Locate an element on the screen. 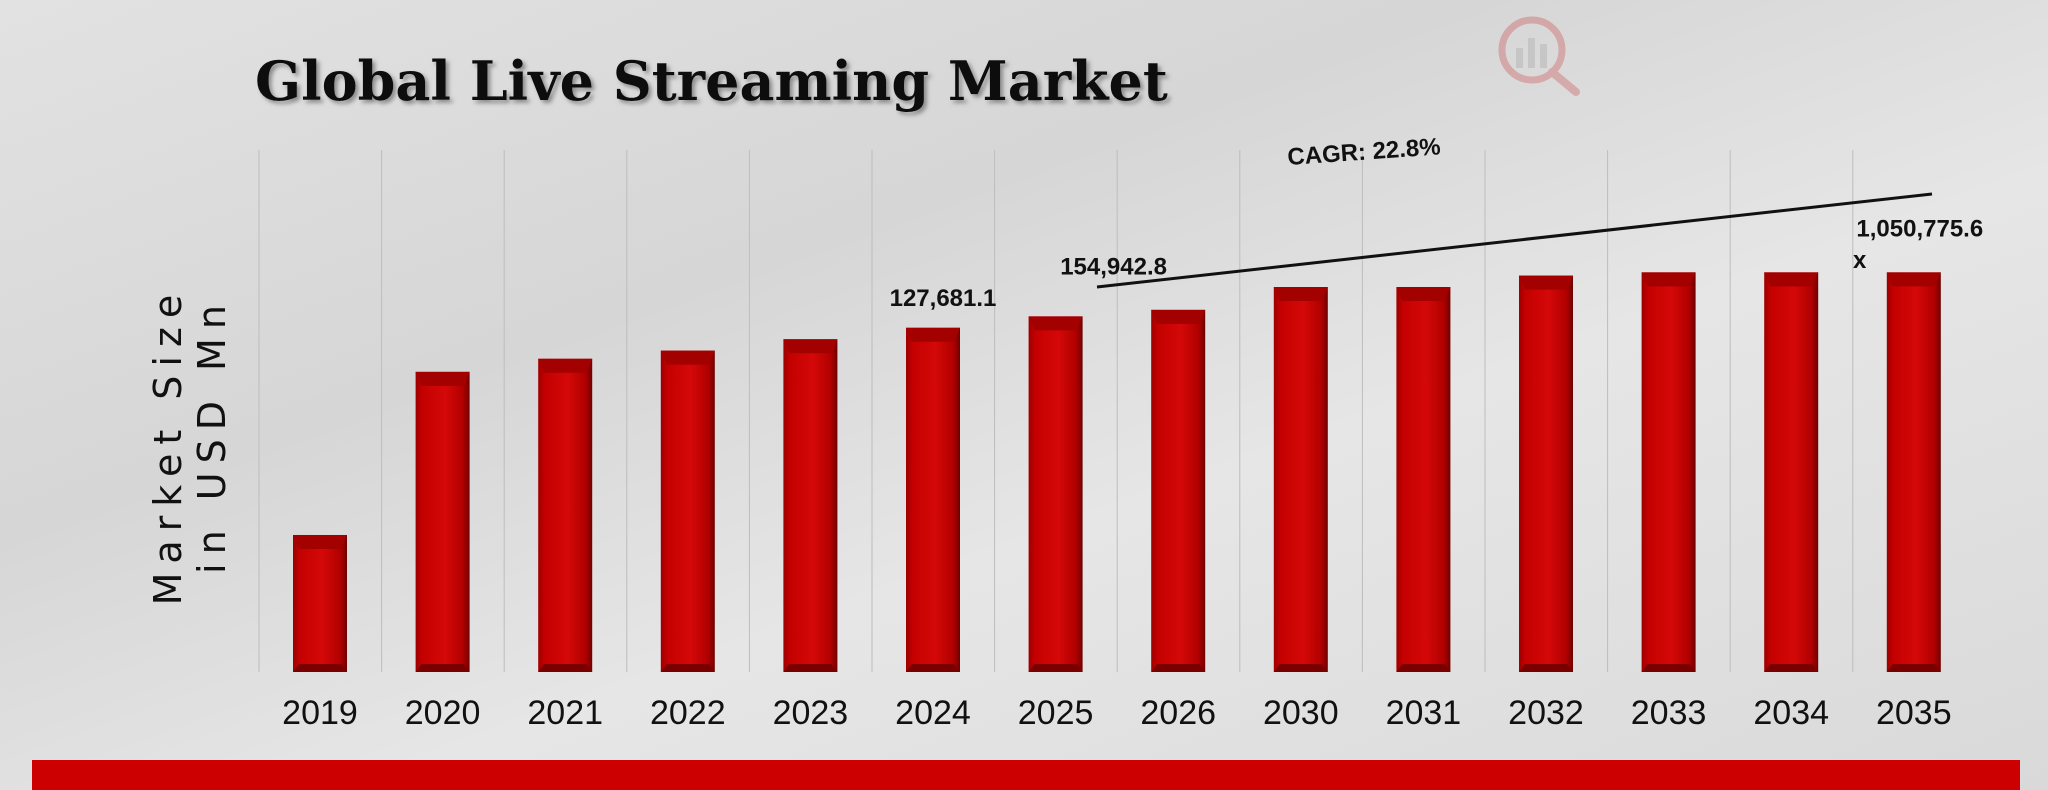 The image size is (2048, 790). watermark-logo-icon is located at coordinates (1539, 56).